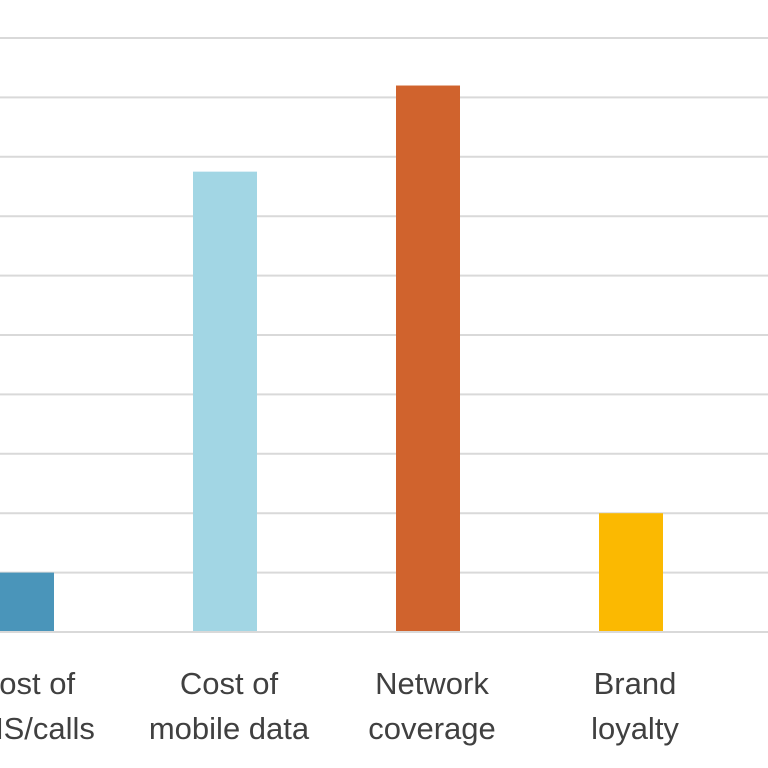  I want to click on x-tick-label: Brand, so click(635, 683).